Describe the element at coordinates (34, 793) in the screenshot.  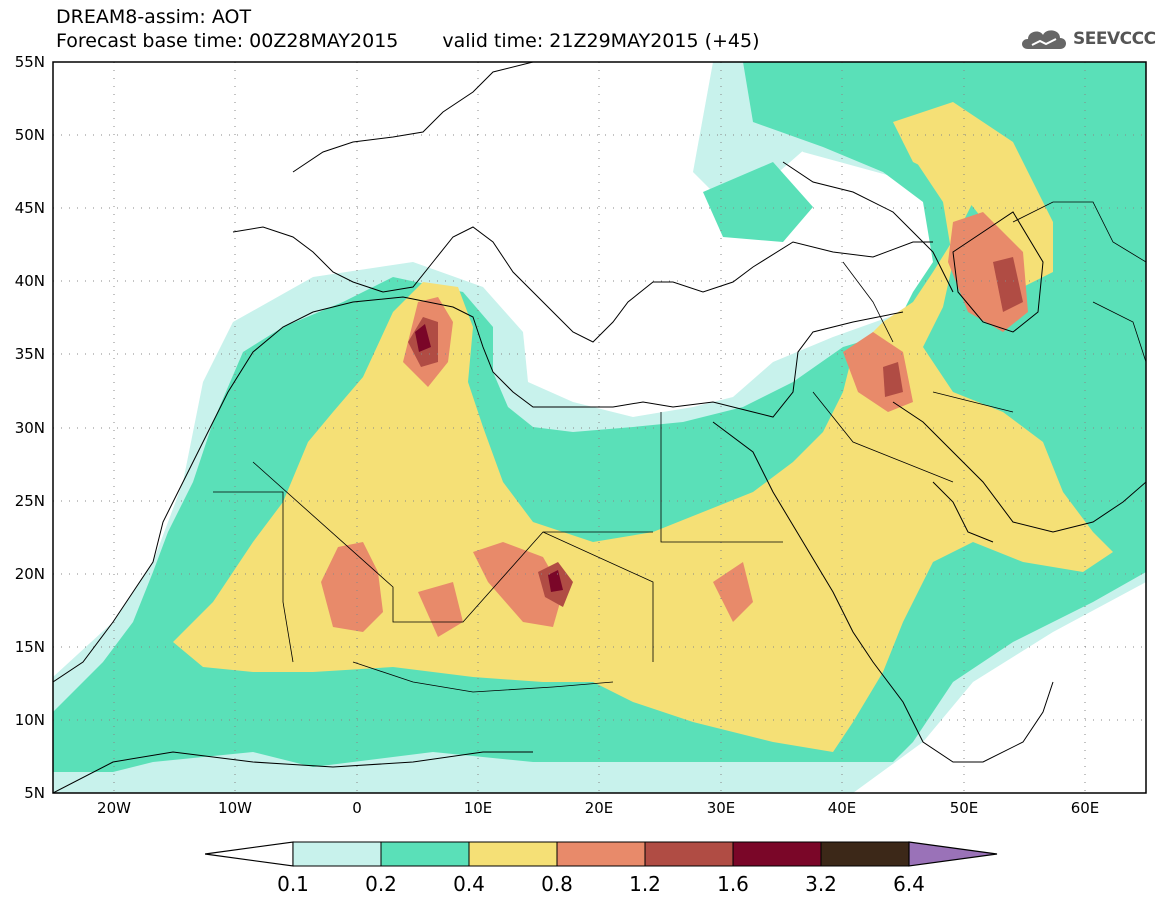
I see `y-tick-label: 5N` at that location.